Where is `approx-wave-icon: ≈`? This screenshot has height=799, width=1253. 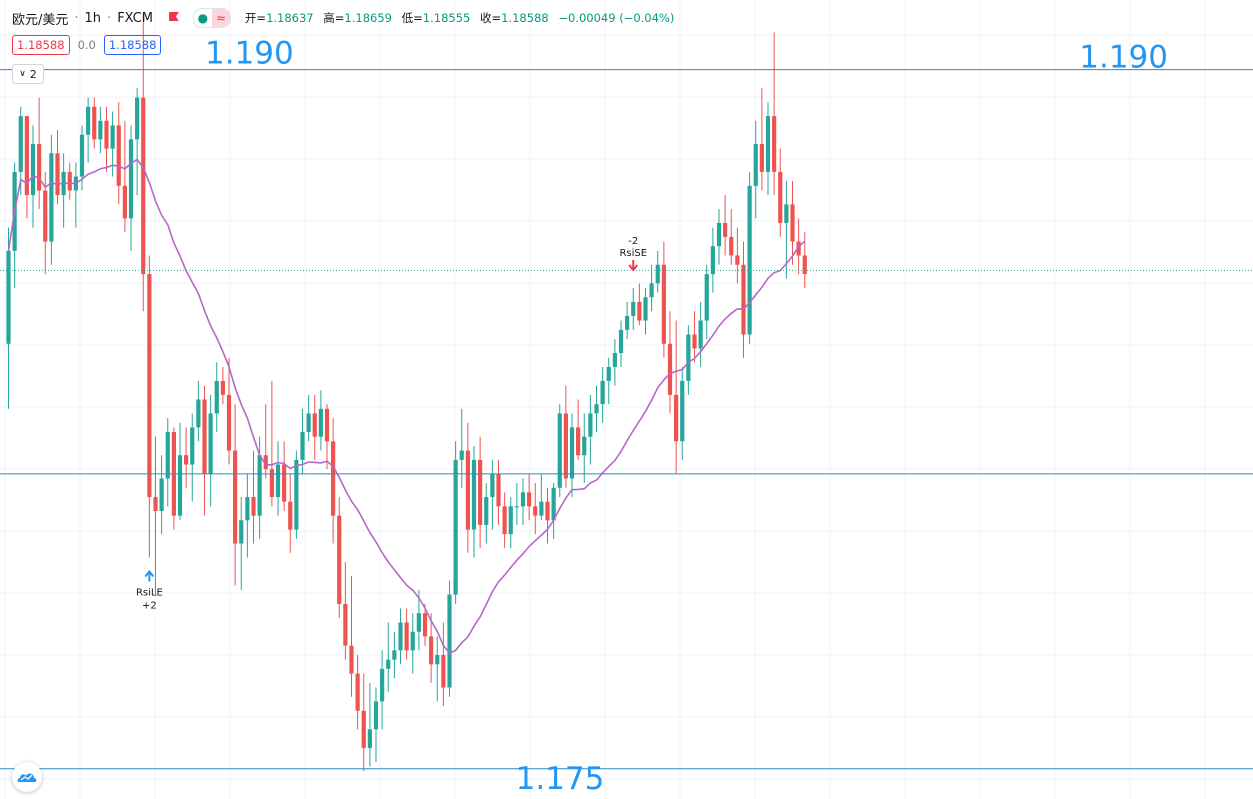 approx-wave-icon: ≈ is located at coordinates (220, 18).